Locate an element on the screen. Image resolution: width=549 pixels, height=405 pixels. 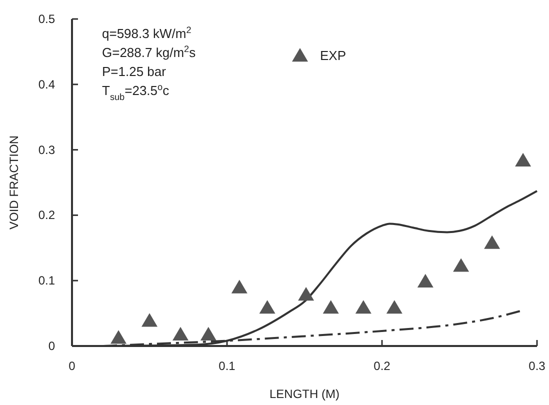
y-tick-label: 0.2 is located at coordinates (47, 215).